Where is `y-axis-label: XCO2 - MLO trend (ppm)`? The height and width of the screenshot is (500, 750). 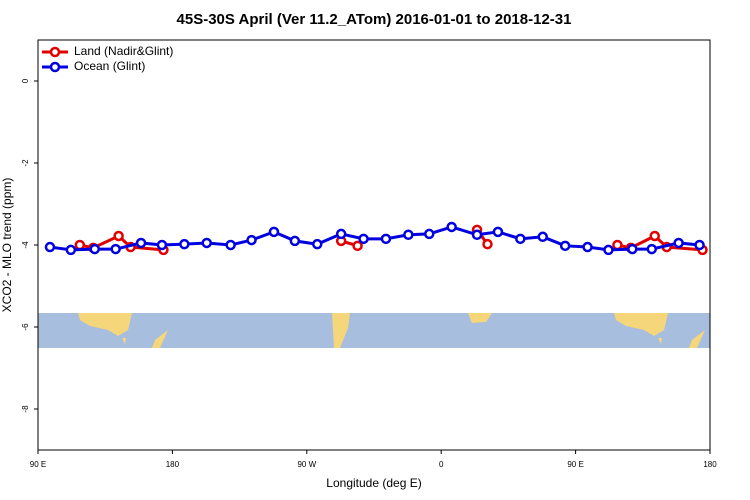
y-axis-label: XCO2 - MLO trend (ppm) is located at coordinates (7, 245).